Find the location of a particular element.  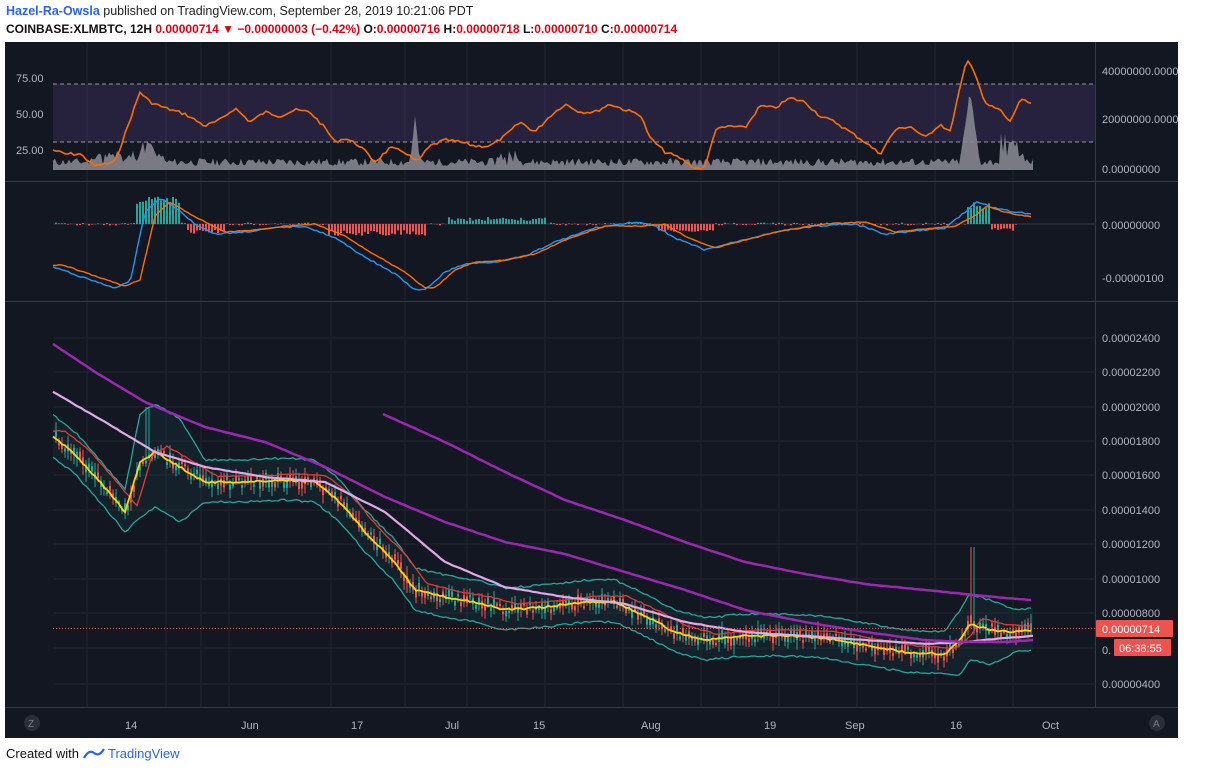

price-tick-400: 0.00000400 is located at coordinates (1131, 685).